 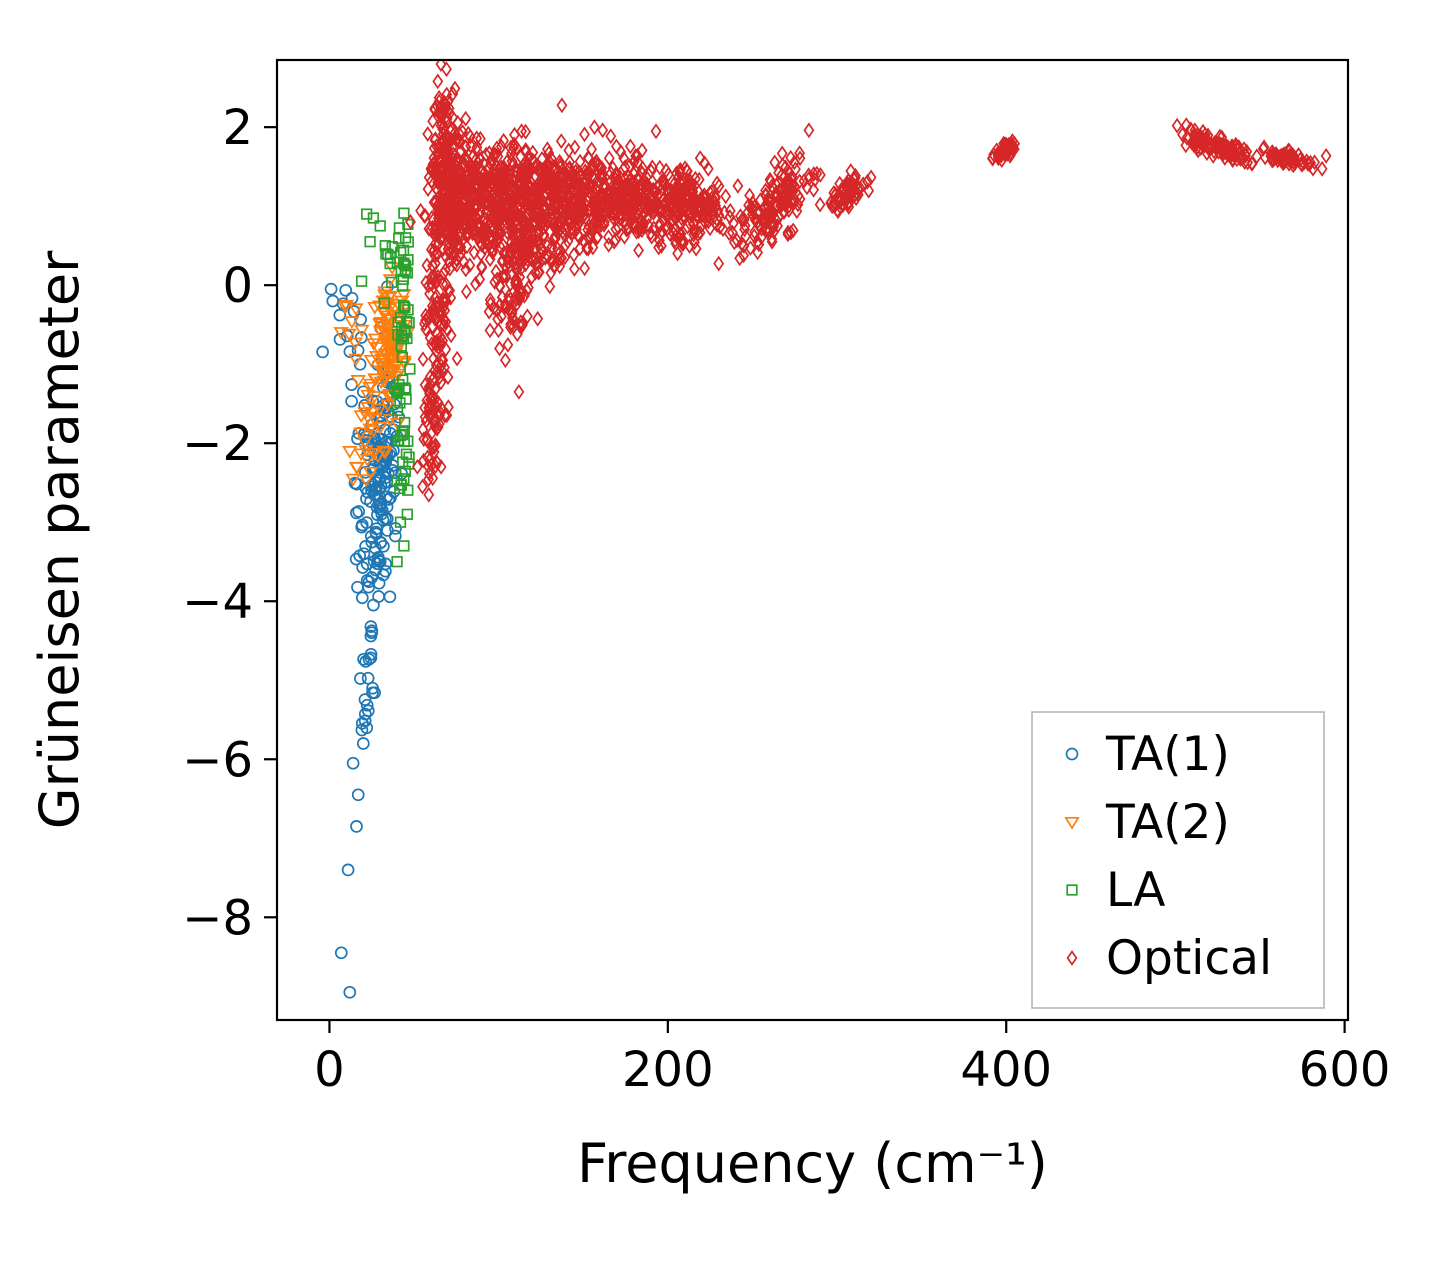 I want to click on x-tick-label: 200, so click(x=668, y=1070).